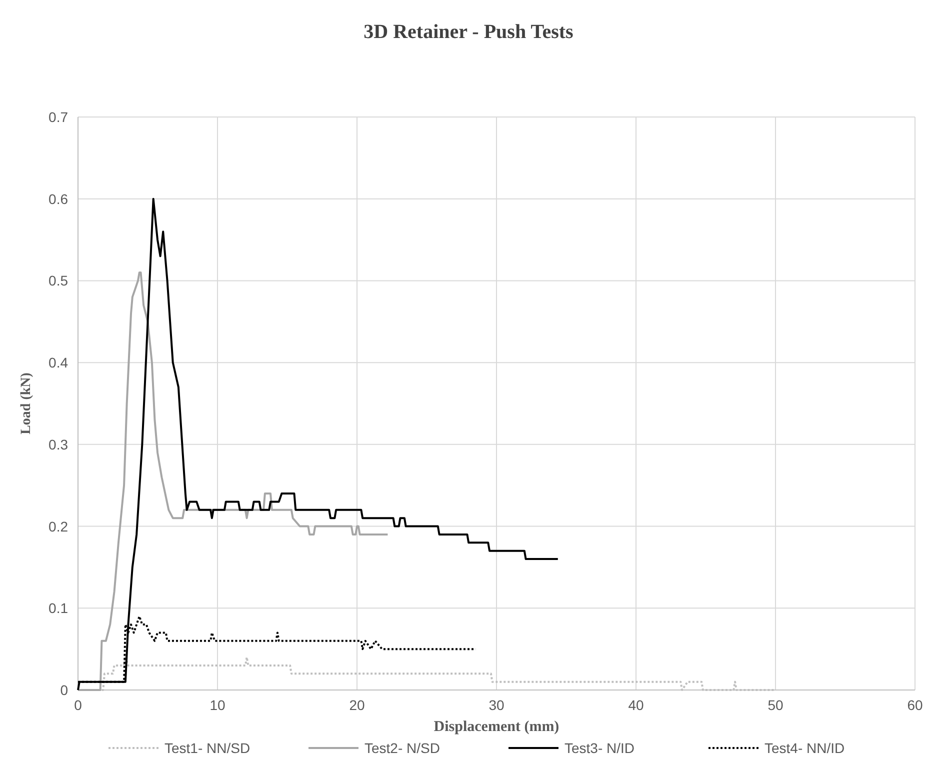  I want to click on x-tick-label: 0, so click(78, 705).